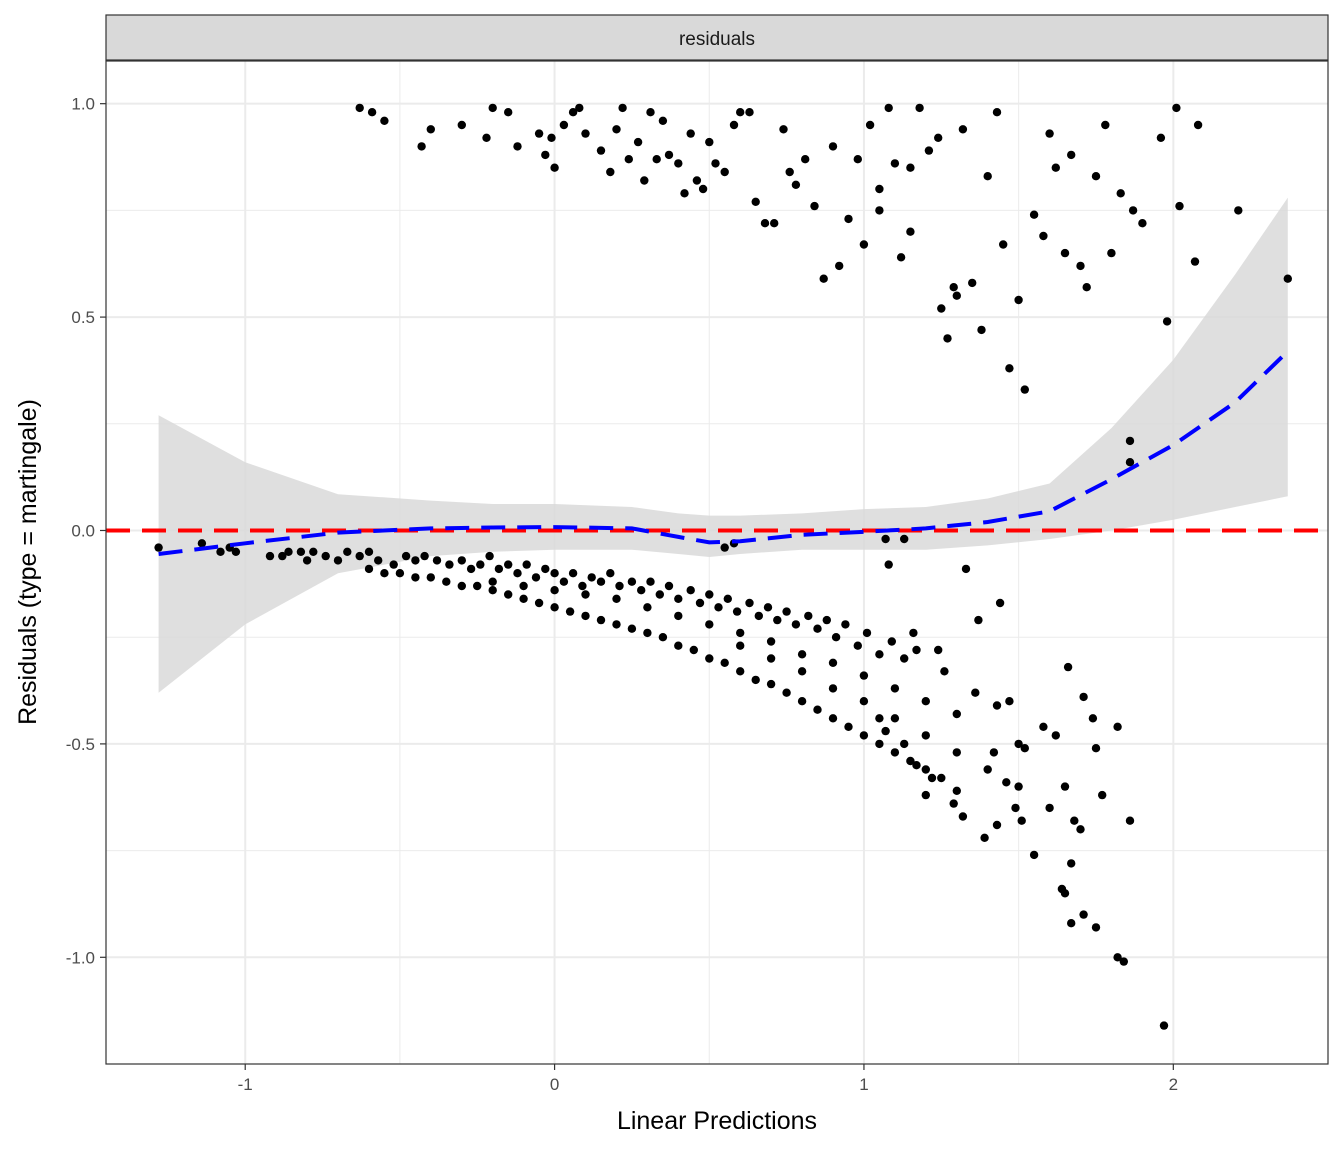  What do you see at coordinates (717, 37) in the screenshot?
I see `facet-strip` at bounding box center [717, 37].